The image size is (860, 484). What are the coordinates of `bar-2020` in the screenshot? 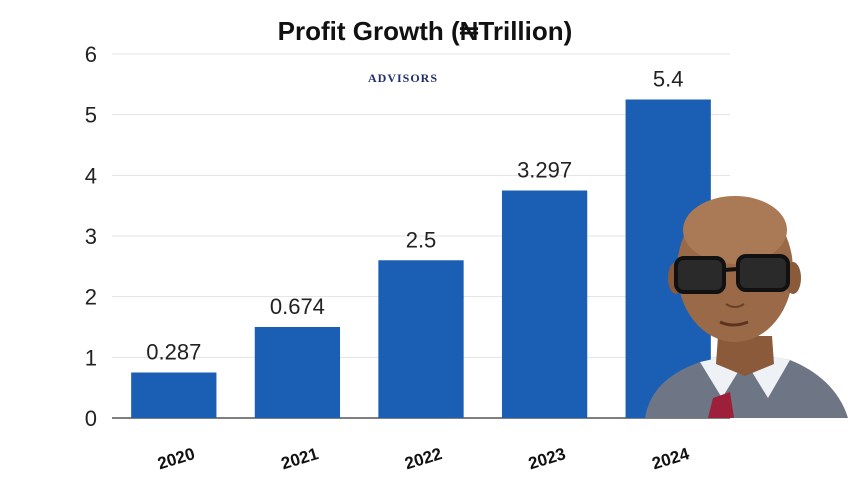 It's located at (174, 395).